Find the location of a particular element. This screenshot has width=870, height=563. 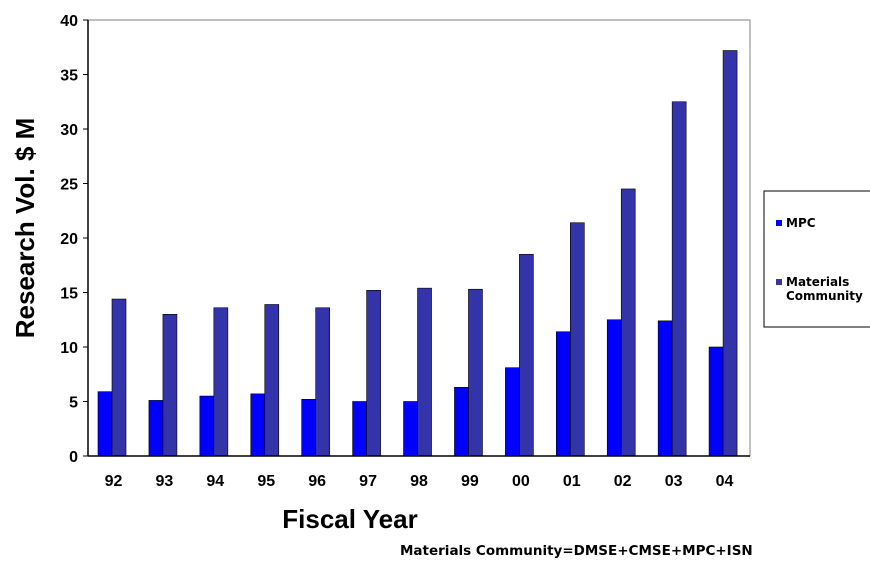

x-axis-title: Fiscal Year is located at coordinates (349, 519).